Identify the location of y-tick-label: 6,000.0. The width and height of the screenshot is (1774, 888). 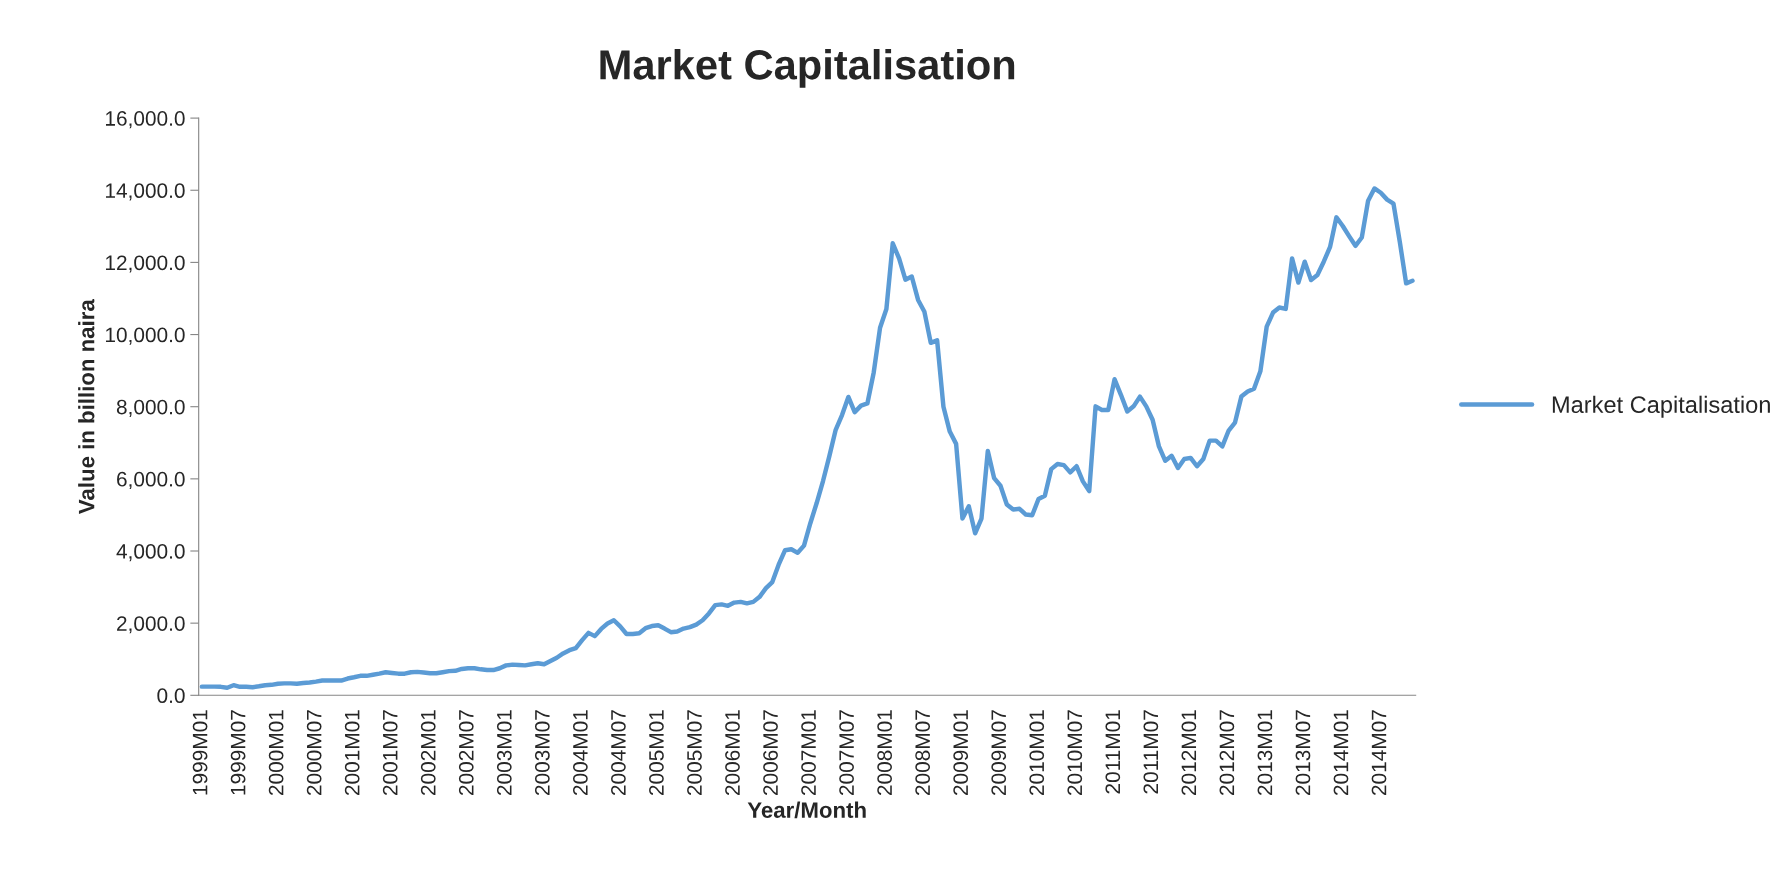
(151, 480).